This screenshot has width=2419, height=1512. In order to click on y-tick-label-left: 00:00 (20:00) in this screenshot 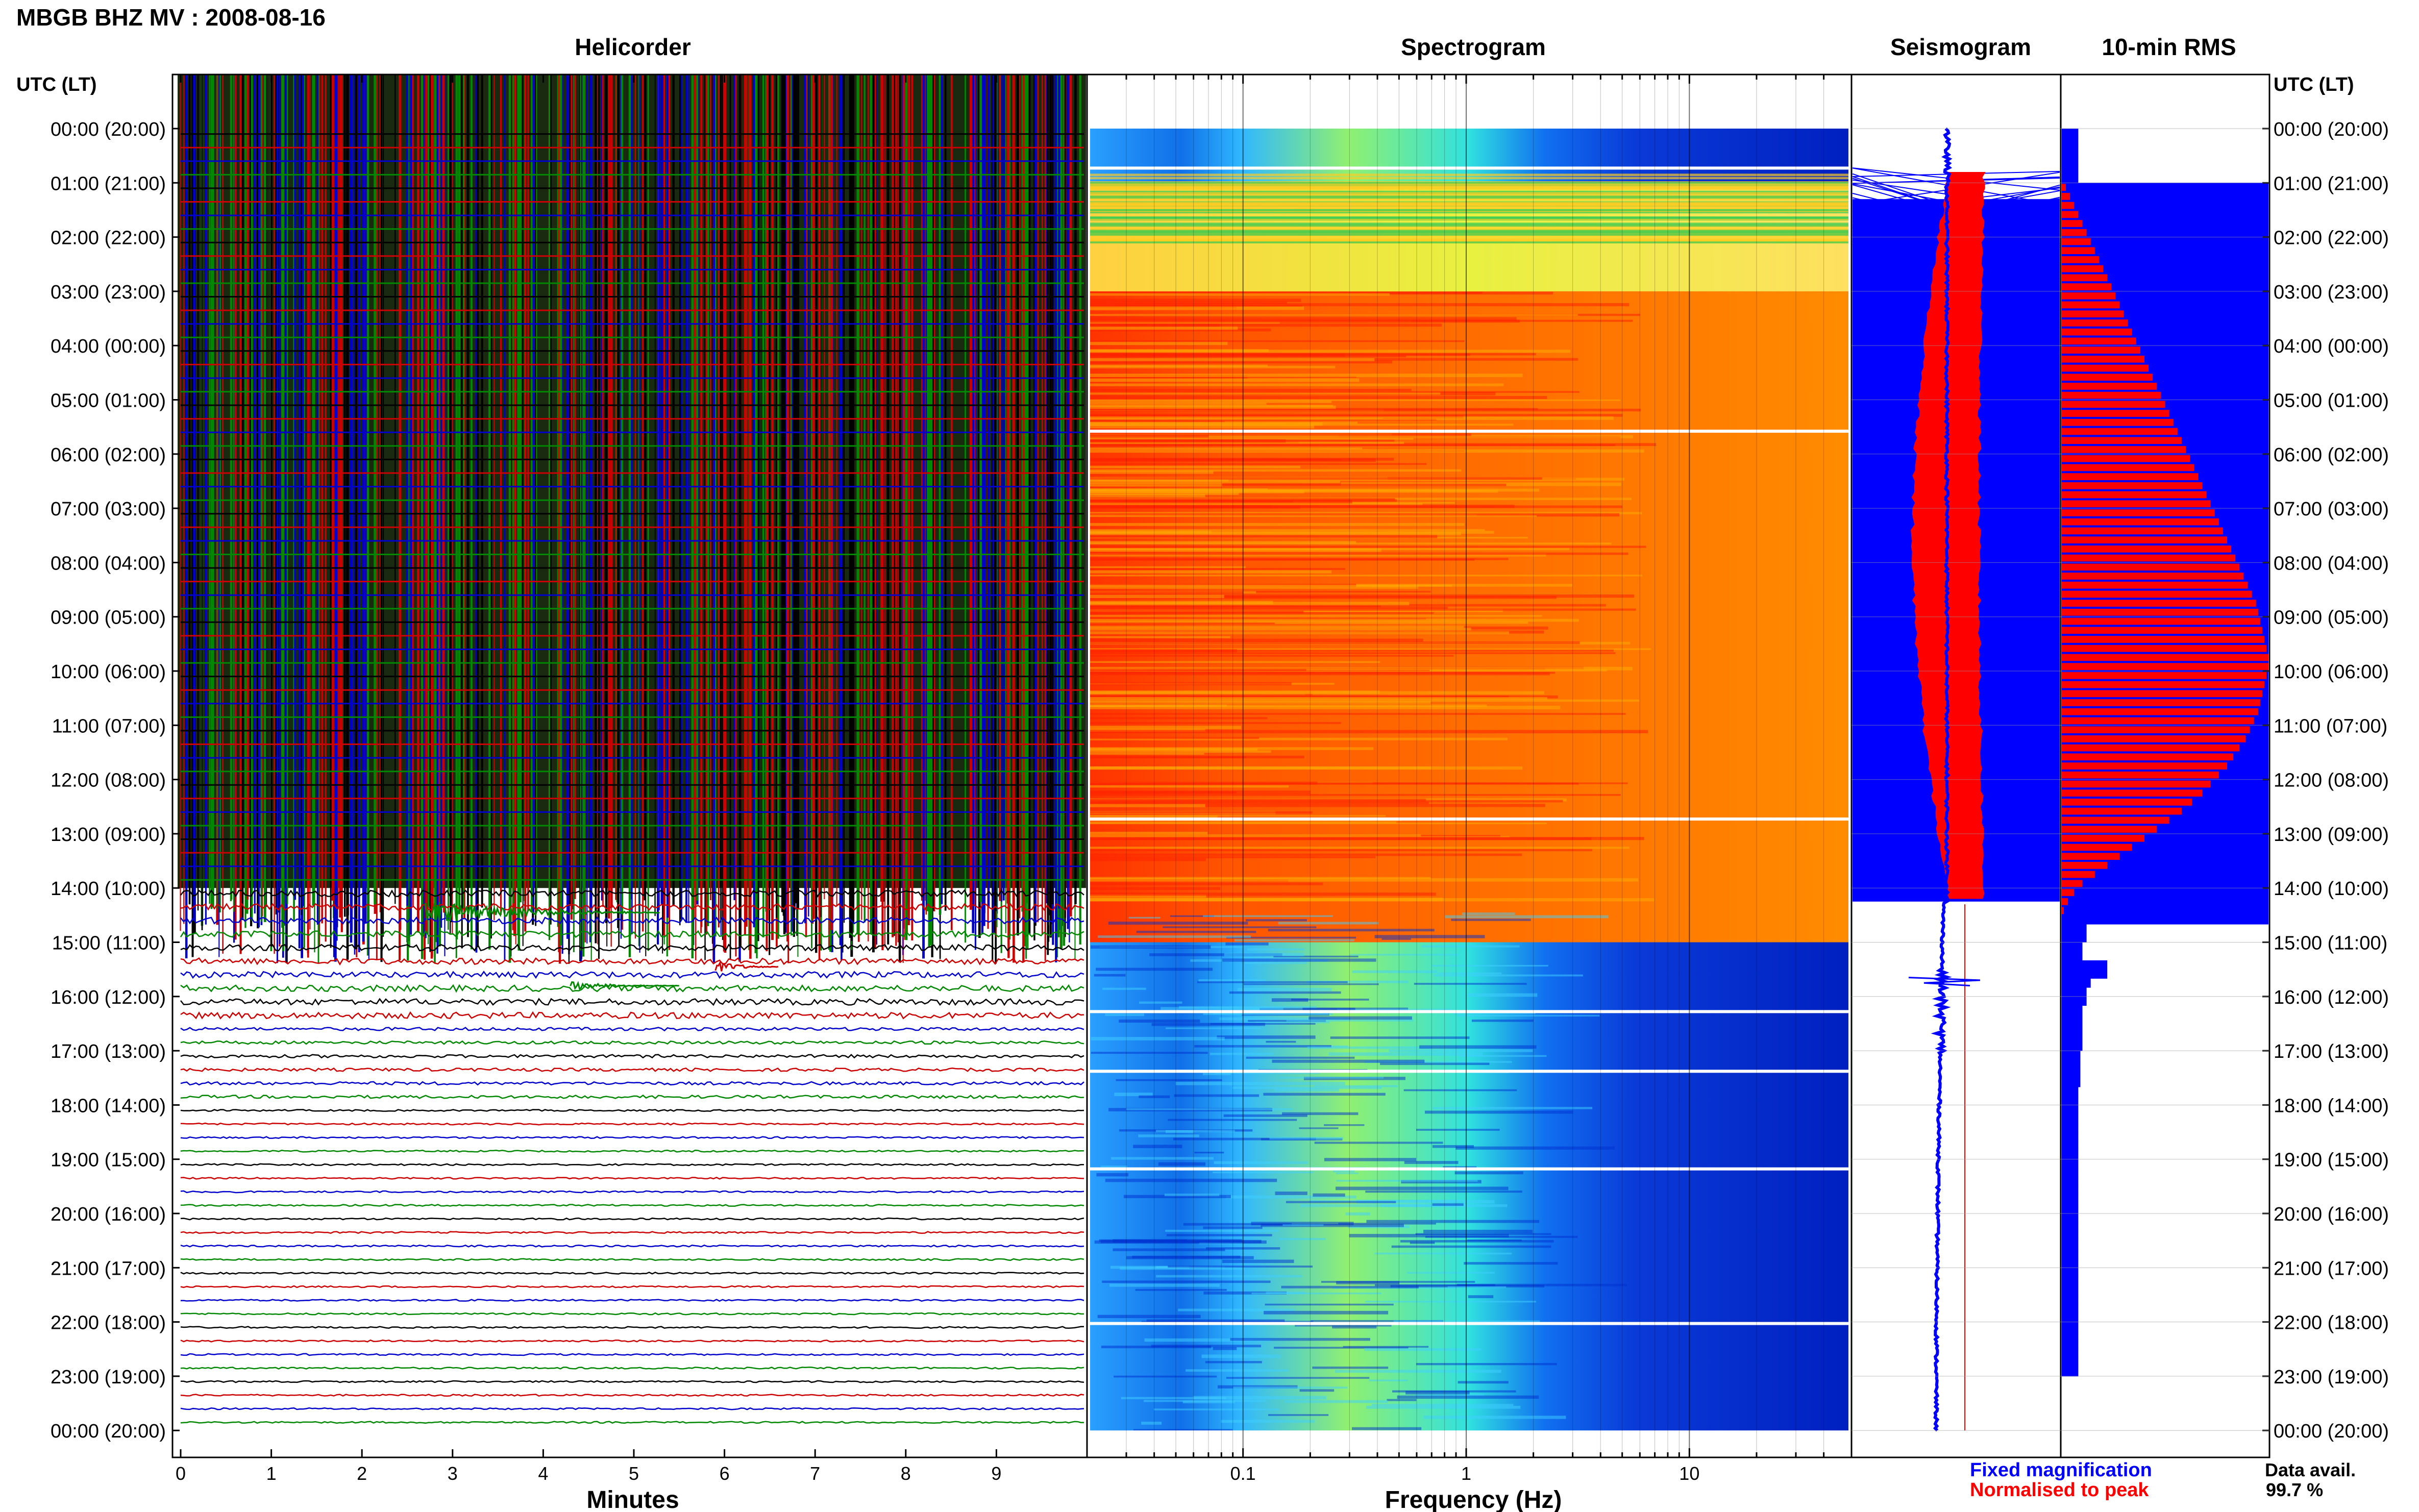, I will do `click(108, 129)`.